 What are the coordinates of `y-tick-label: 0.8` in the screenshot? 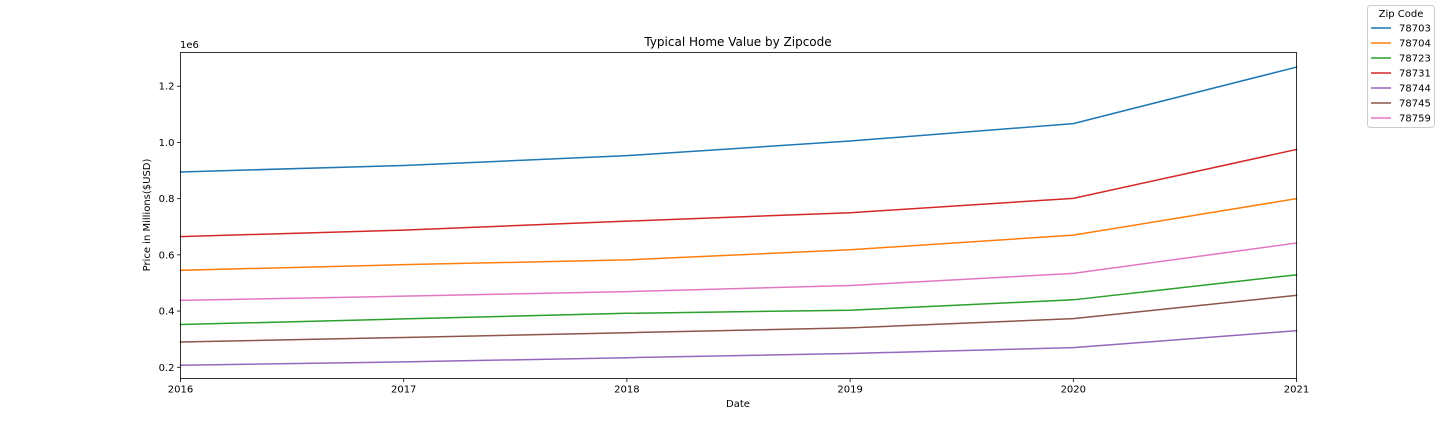 It's located at (167, 199).